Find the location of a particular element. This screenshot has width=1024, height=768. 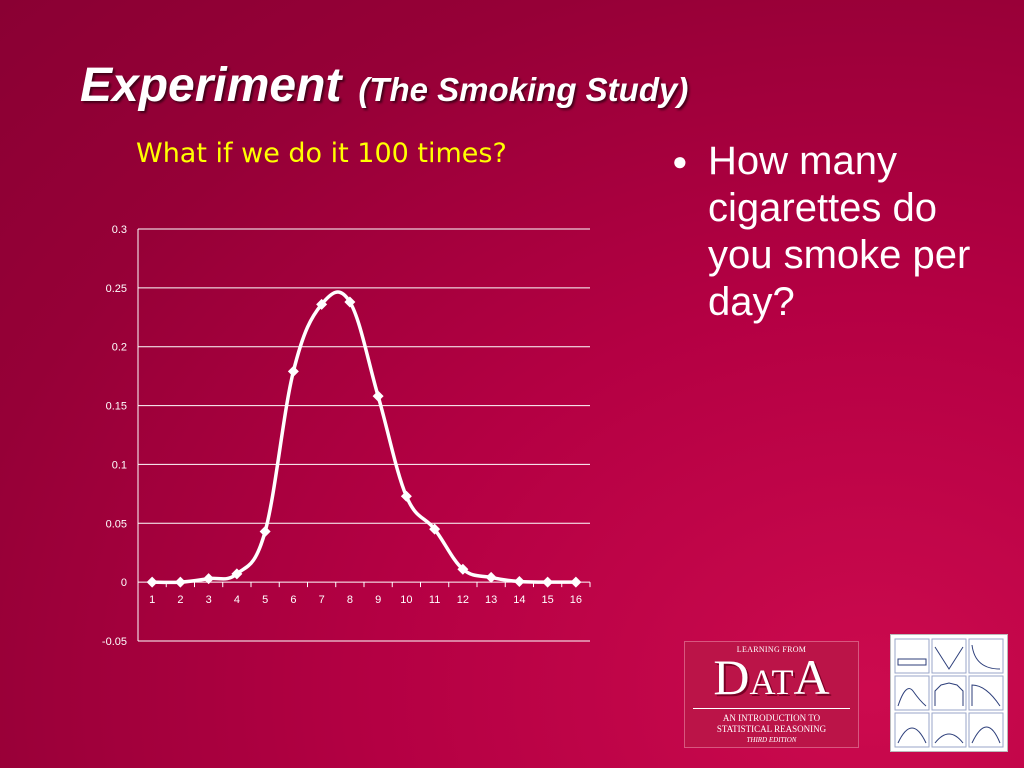

logo-top-text: LEARNING FROM is located at coordinates (771, 649).